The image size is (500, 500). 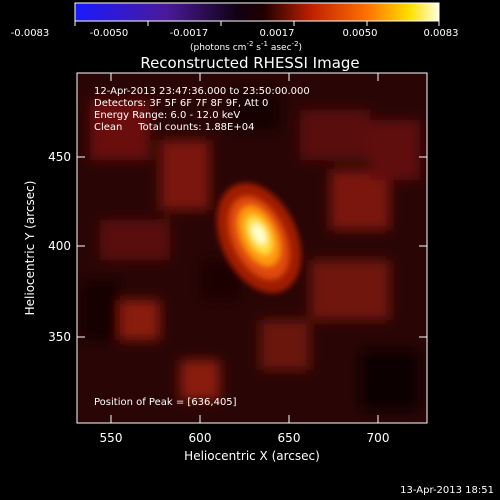 What do you see at coordinates (174, 127) in the screenshot?
I see `clean-counts: Clean Total counts: 1.88E+04` at bounding box center [174, 127].